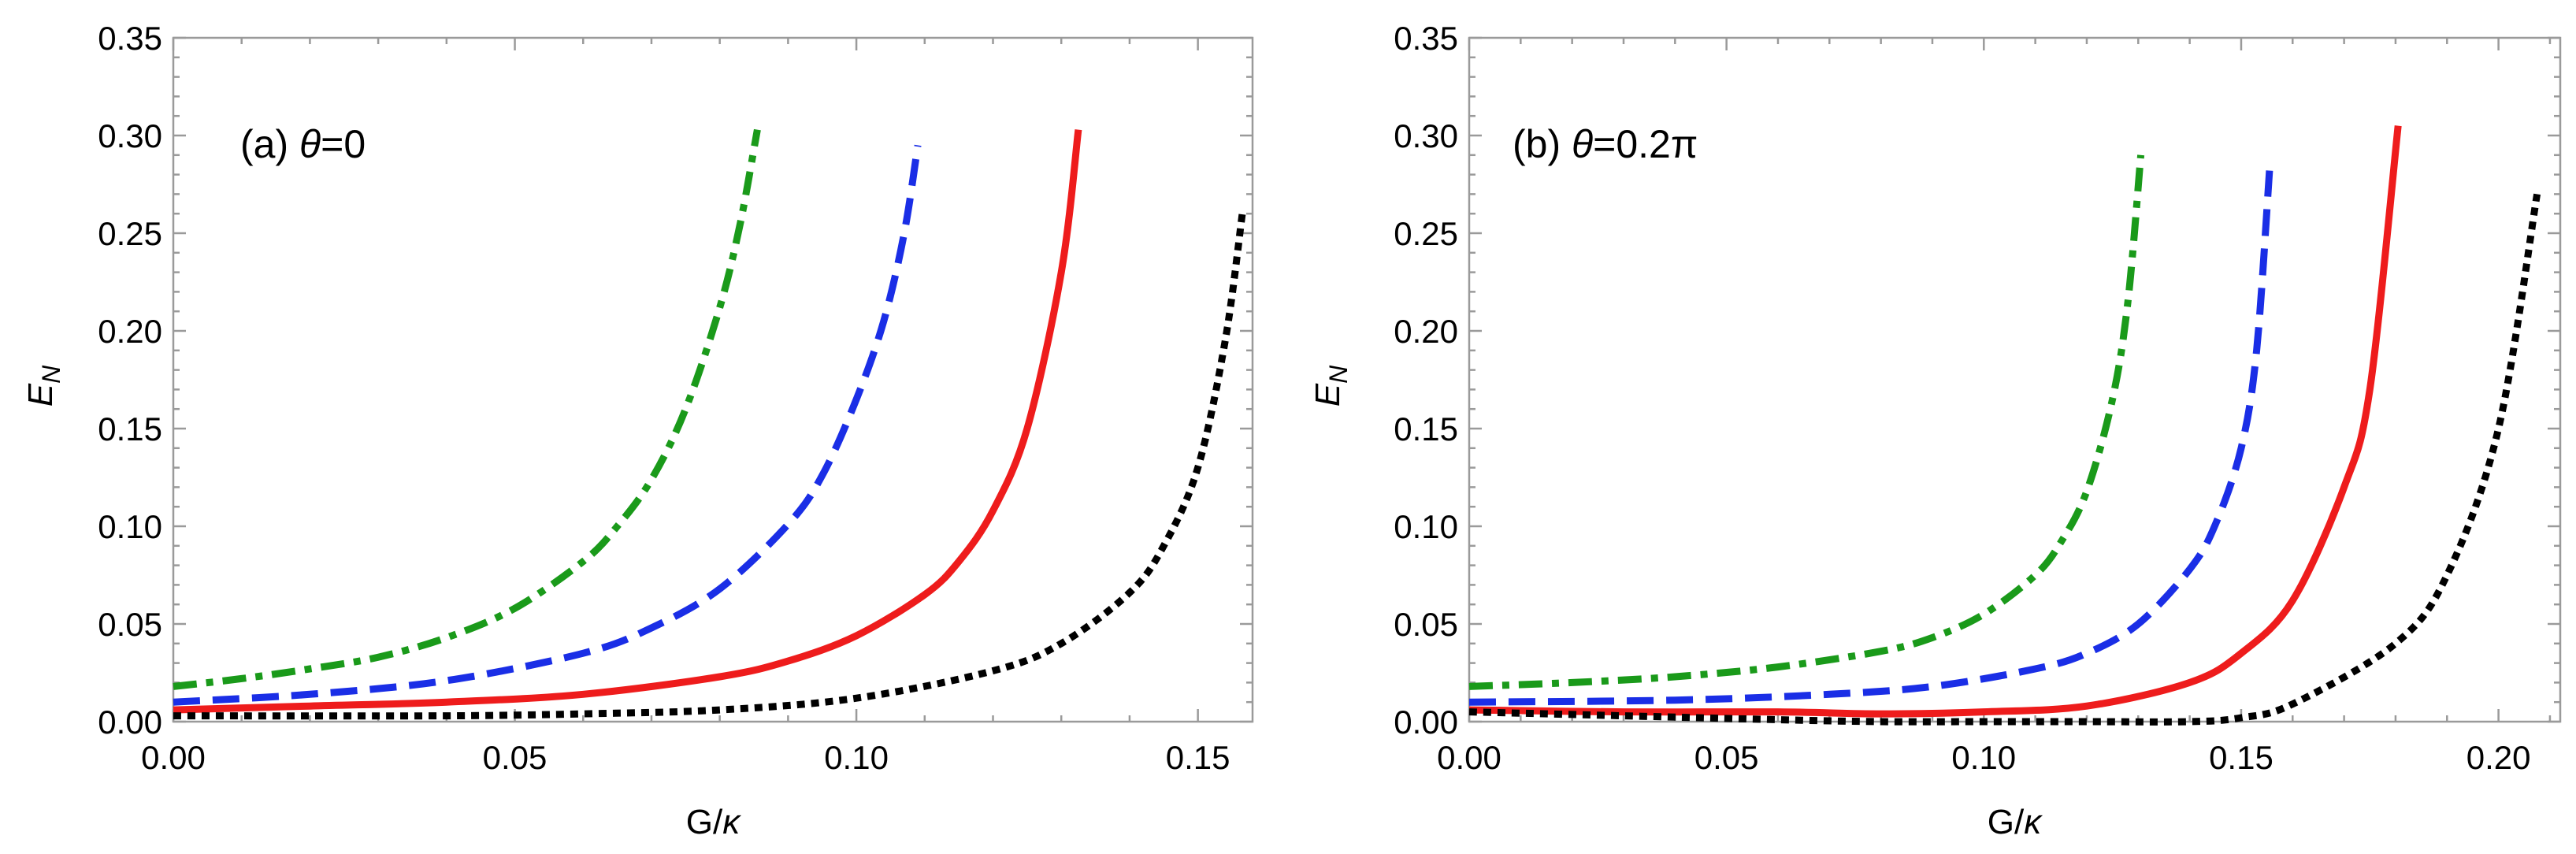 The height and width of the screenshot is (854, 2576). Describe the element at coordinates (1605, 144) in the screenshot. I see `panel-label-b: (b) θ=0.2π` at that location.